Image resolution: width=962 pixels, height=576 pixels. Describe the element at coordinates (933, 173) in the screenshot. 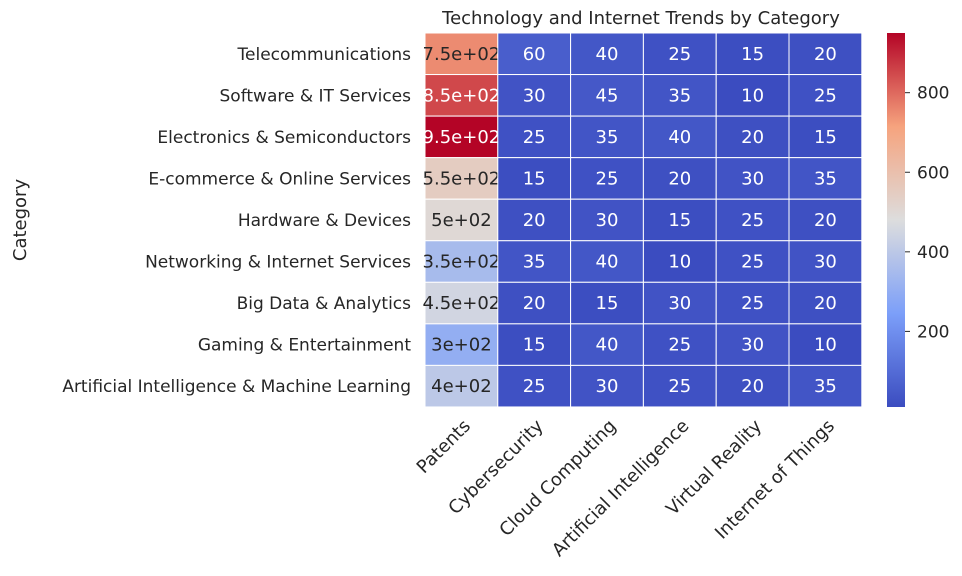

I see `colorbar-tick-label: 600` at that location.